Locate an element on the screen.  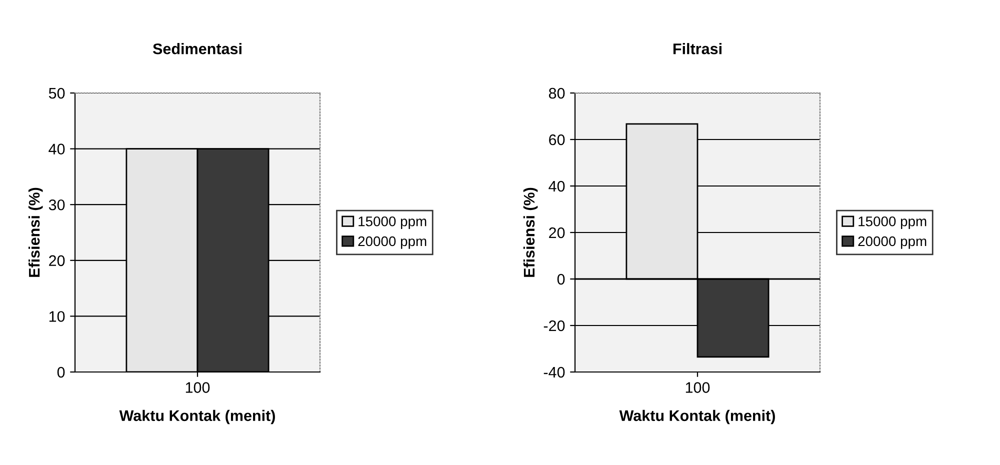
chart-title: Filtrasi is located at coordinates (697, 48).